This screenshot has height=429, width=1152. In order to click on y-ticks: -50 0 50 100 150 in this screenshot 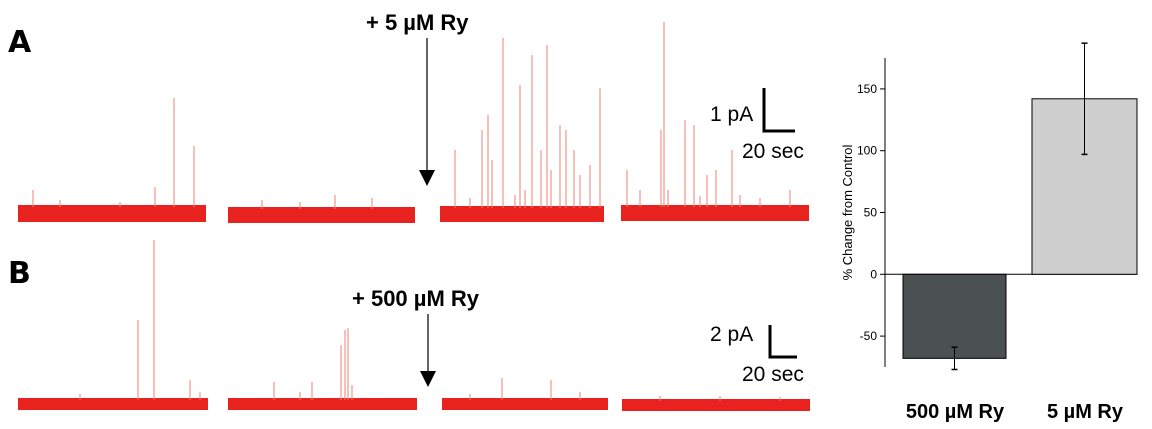, I will do `click(871, 212)`.